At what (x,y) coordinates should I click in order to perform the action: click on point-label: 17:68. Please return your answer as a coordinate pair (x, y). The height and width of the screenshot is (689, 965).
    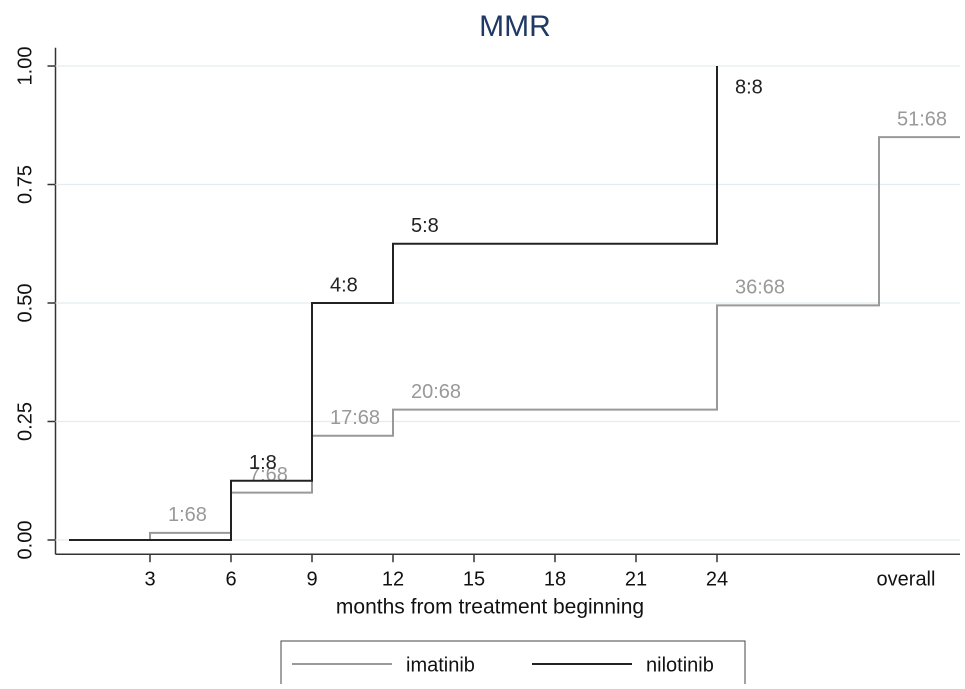
    Looking at the image, I should click on (355, 418).